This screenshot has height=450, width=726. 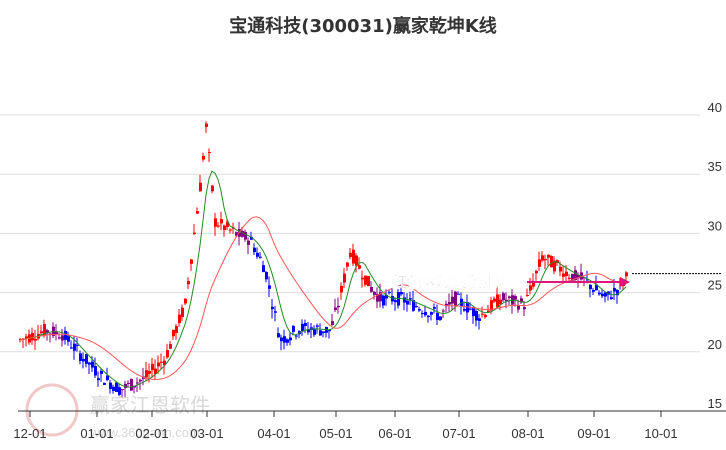 I want to click on y-axis: 15 20 25 30 35 40, so click(x=715, y=255).